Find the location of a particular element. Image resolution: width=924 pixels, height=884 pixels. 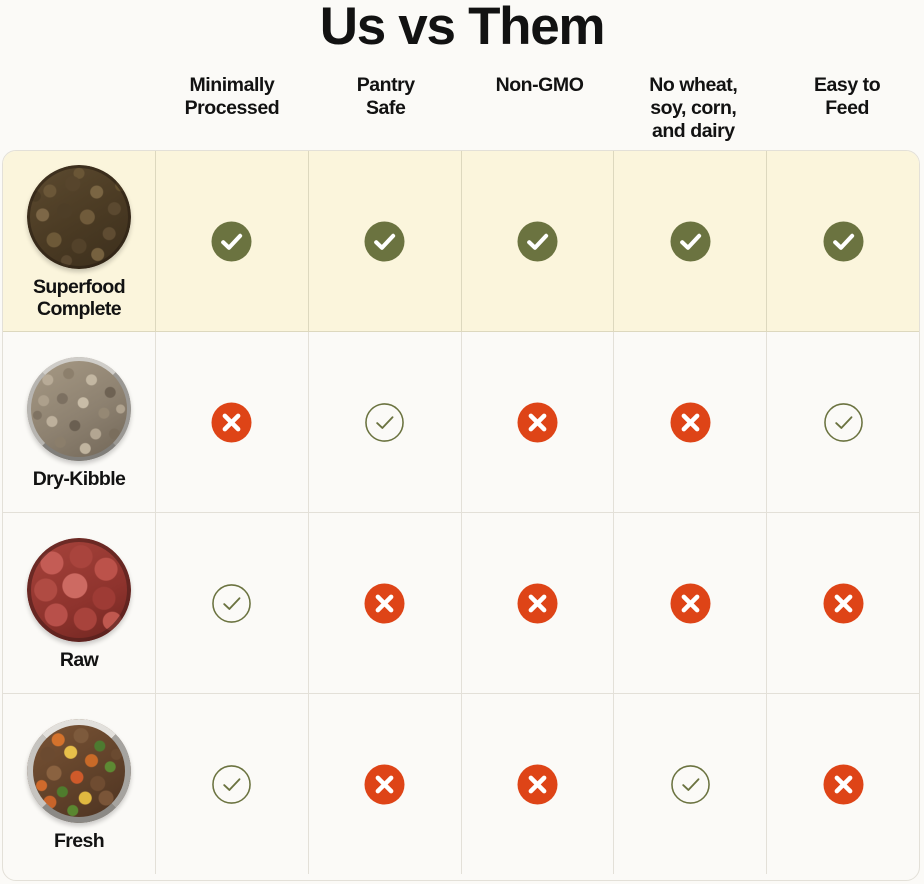

column-header-label: No wheat, soy, corn, and dairy is located at coordinates (693, 108).